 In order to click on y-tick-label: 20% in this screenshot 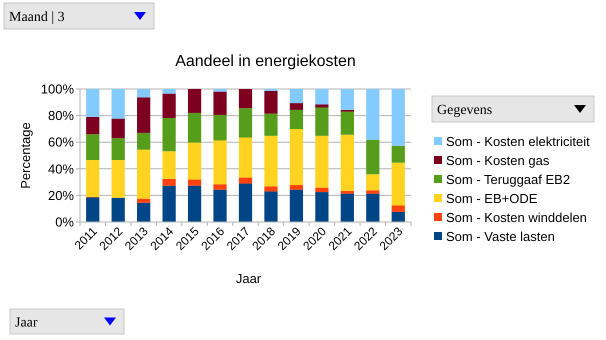, I will do `click(61, 195)`.